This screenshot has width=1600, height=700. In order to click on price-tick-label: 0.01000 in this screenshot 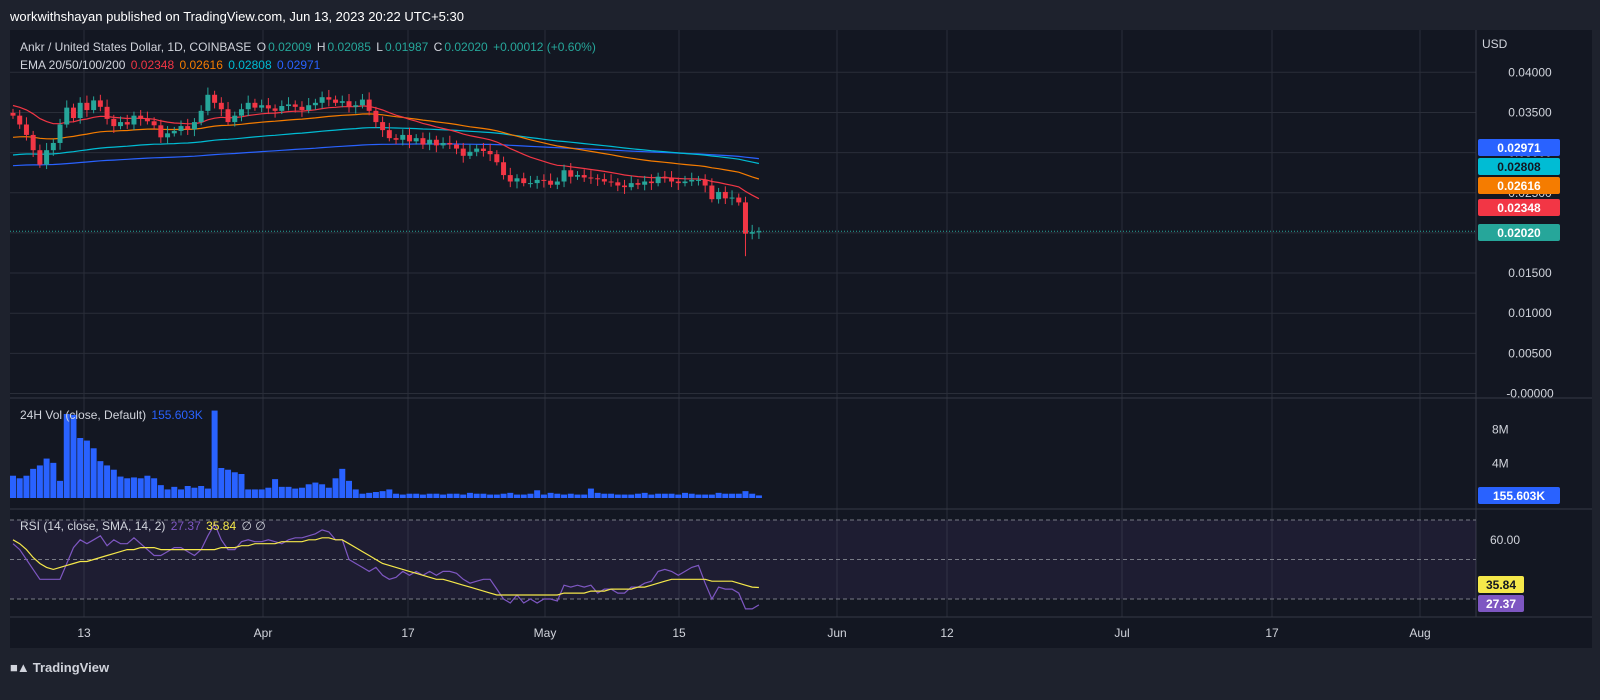, I will do `click(1530, 313)`.